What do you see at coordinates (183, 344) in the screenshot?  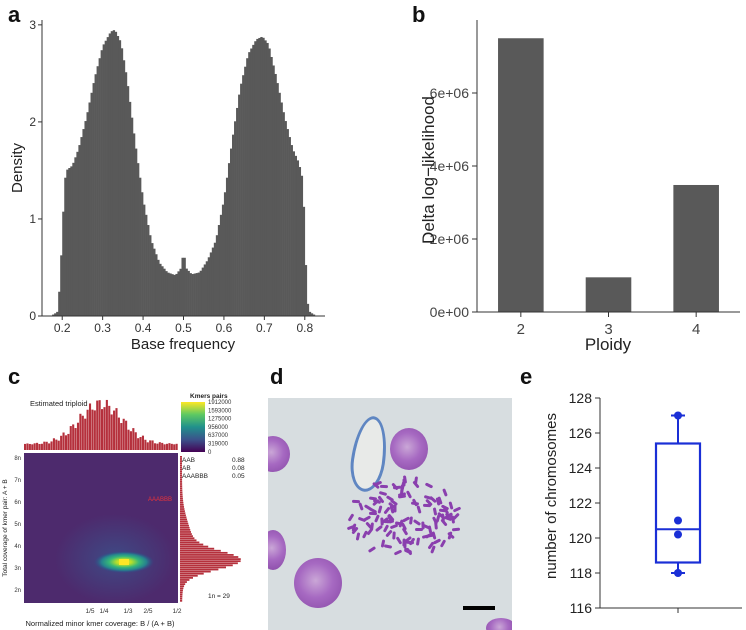 I see `x-axis-title: Base frequency` at bounding box center [183, 344].